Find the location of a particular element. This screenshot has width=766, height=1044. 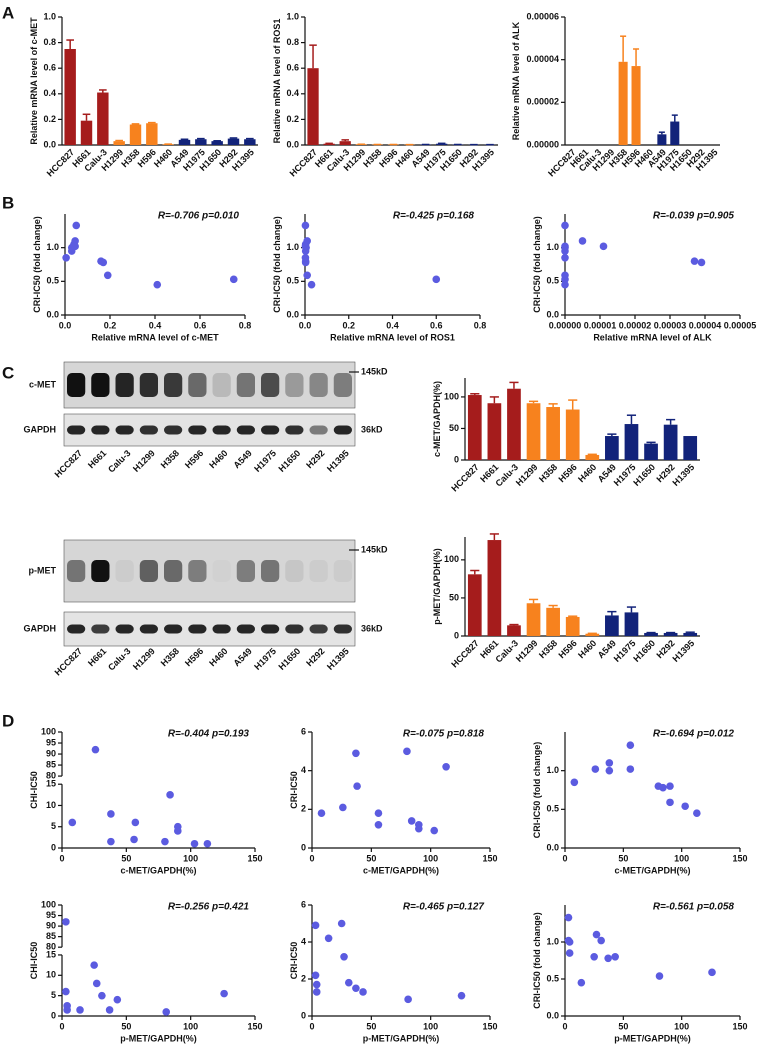

x-tick-label: 0.00004 is located at coordinates (705, 325).